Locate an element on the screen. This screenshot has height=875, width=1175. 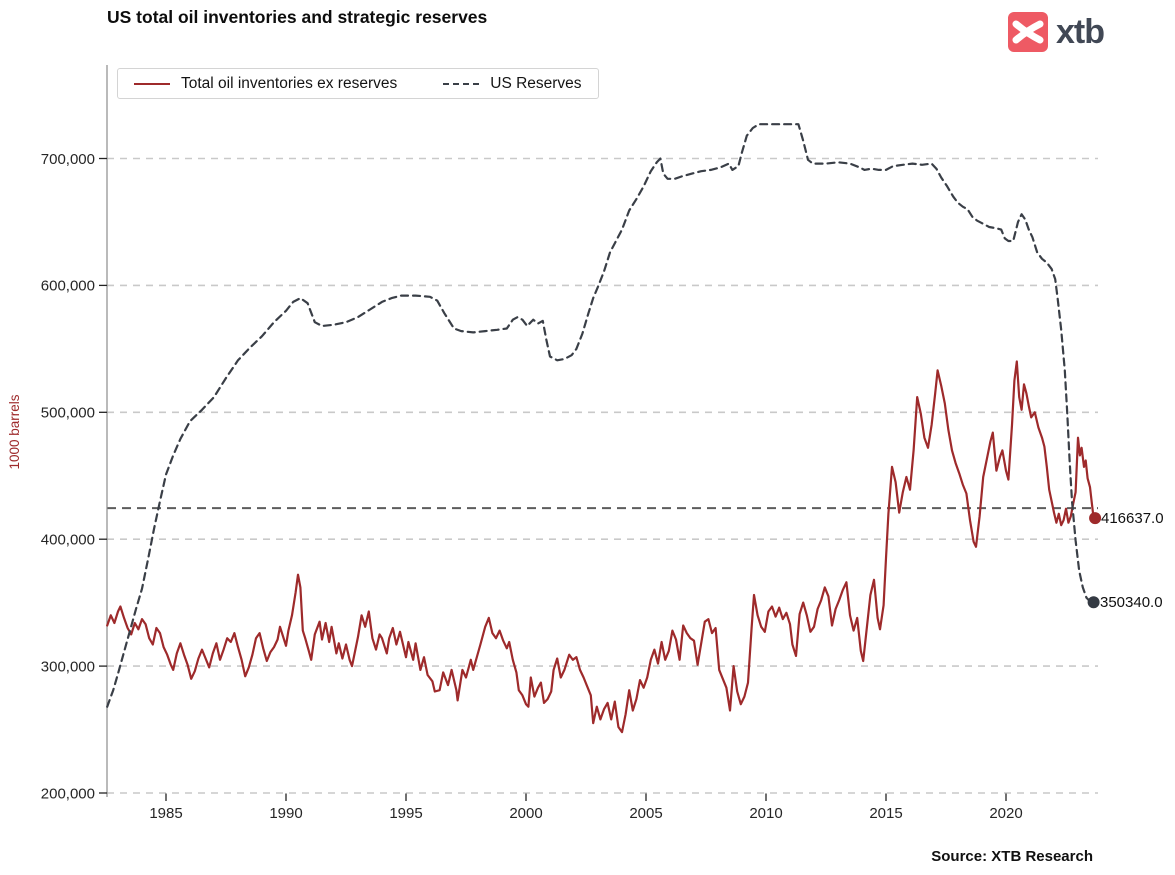
inventories-last-value-label: 416637.0 is located at coordinates (1132, 518).